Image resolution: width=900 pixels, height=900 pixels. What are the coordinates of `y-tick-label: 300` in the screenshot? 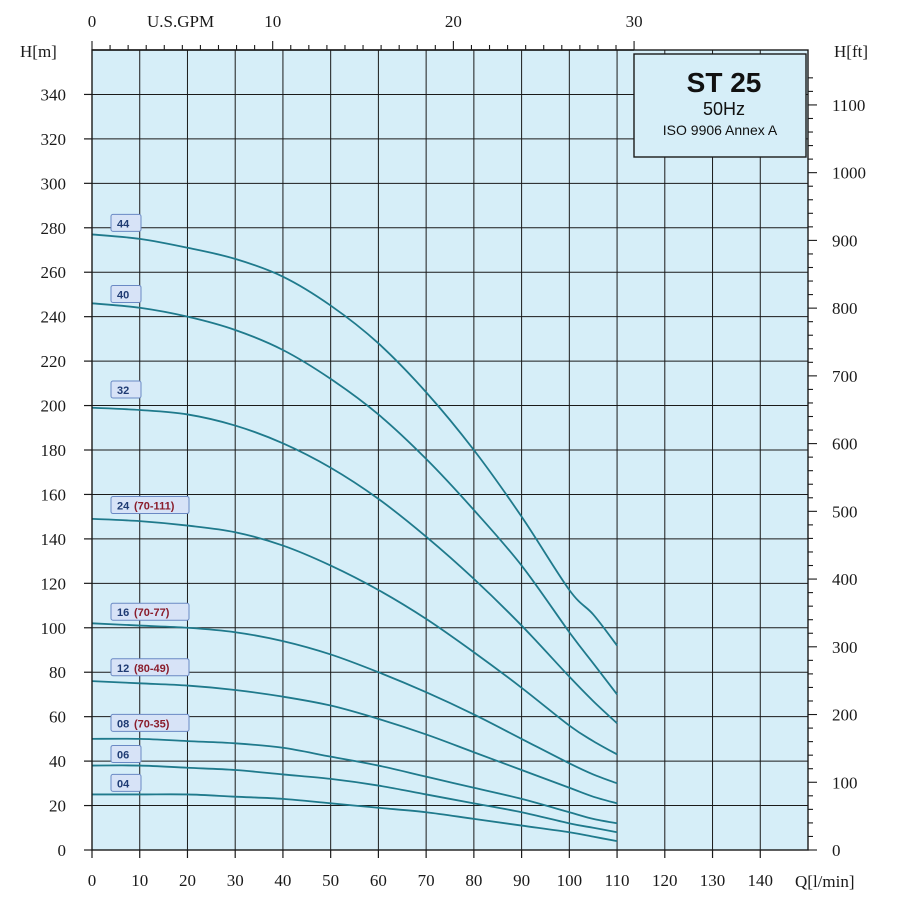 It's located at (54, 183).